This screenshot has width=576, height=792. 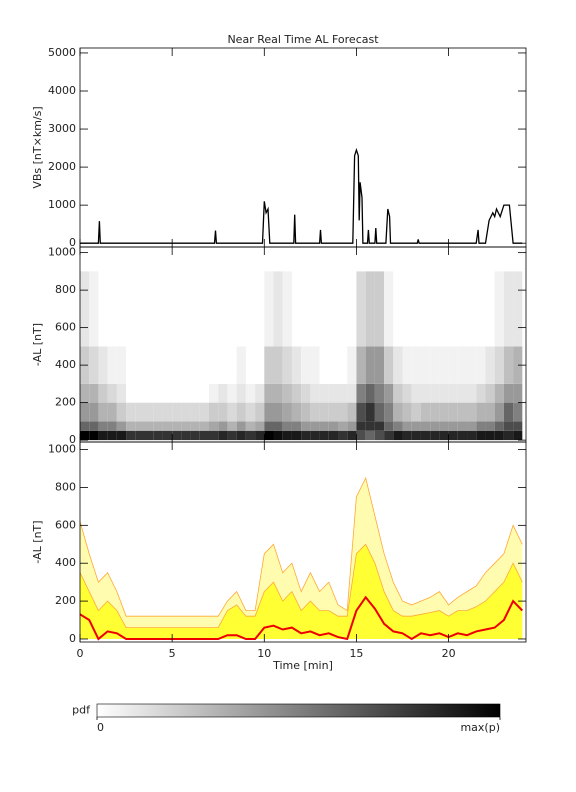 What do you see at coordinates (100, 727) in the screenshot?
I see `colorbar-tick-label: 0` at bounding box center [100, 727].